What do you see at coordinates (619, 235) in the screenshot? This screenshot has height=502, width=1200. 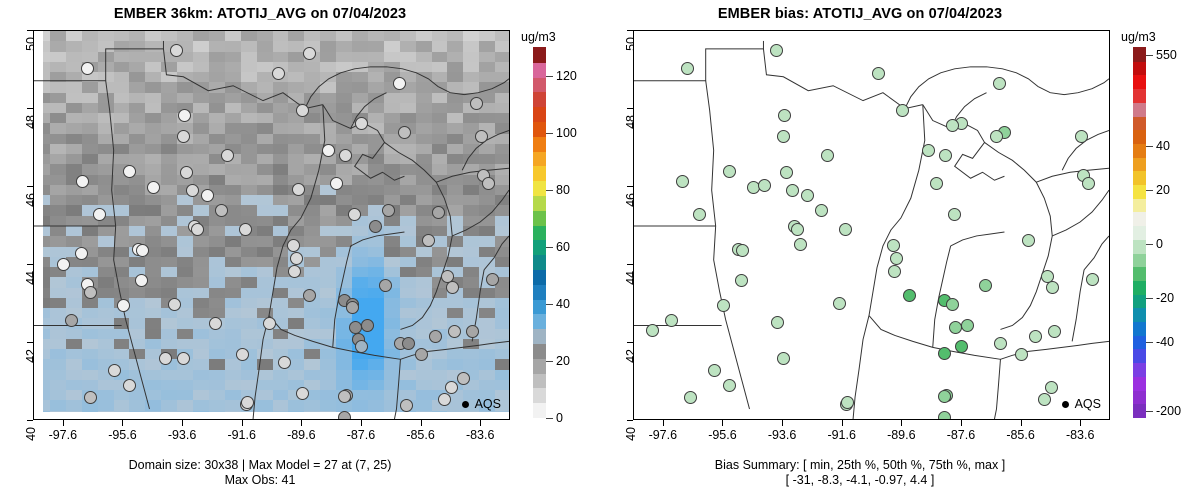 I see `y-axis-bias: 40 42 44 46 48 50` at bounding box center [619, 235].